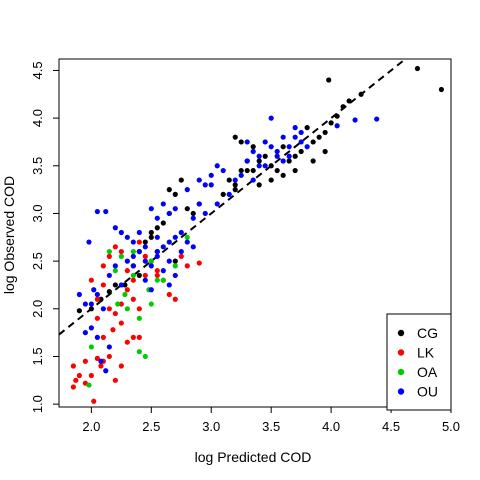 This screenshot has height=480, width=480. What do you see at coordinates (419, 362) in the screenshot?
I see `legend-box` at bounding box center [419, 362].